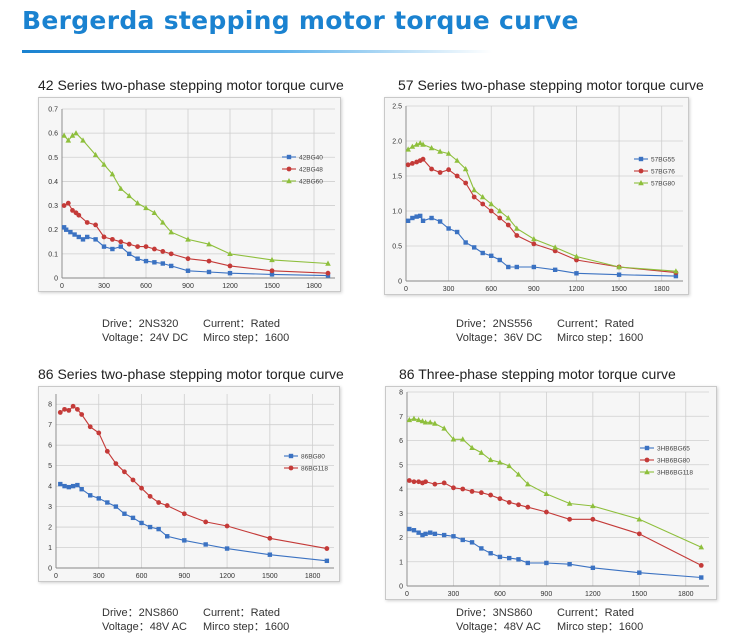 The width and height of the screenshot is (750, 643). What do you see at coordinates (242, 324) in the screenshot?
I see `current-label: Current：Rated` at bounding box center [242, 324].